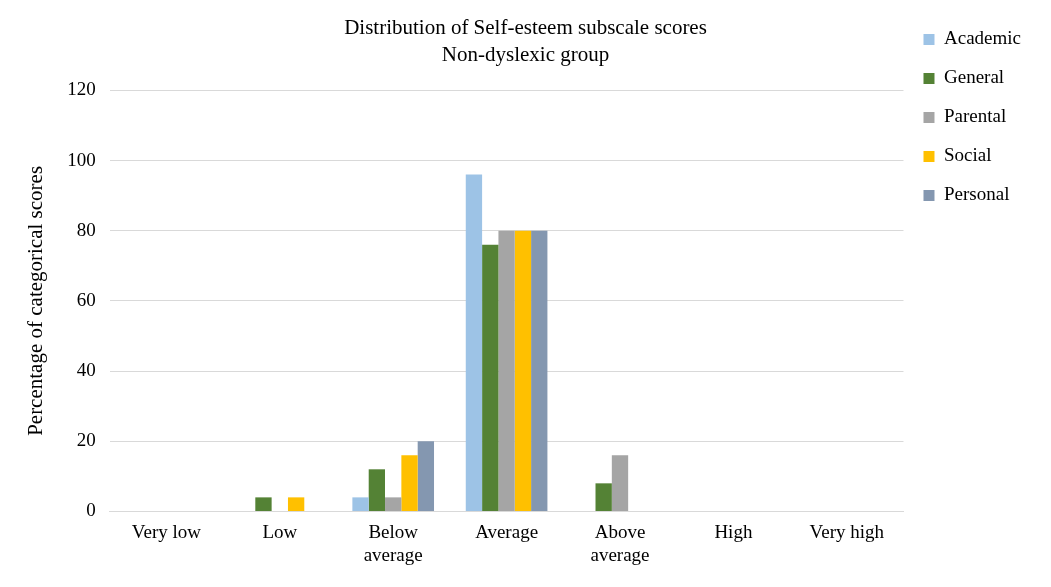 The height and width of the screenshot is (587, 1051). Describe the element at coordinates (35, 300) in the screenshot. I see `y-axis-title: Percentage of categorical scores` at that location.